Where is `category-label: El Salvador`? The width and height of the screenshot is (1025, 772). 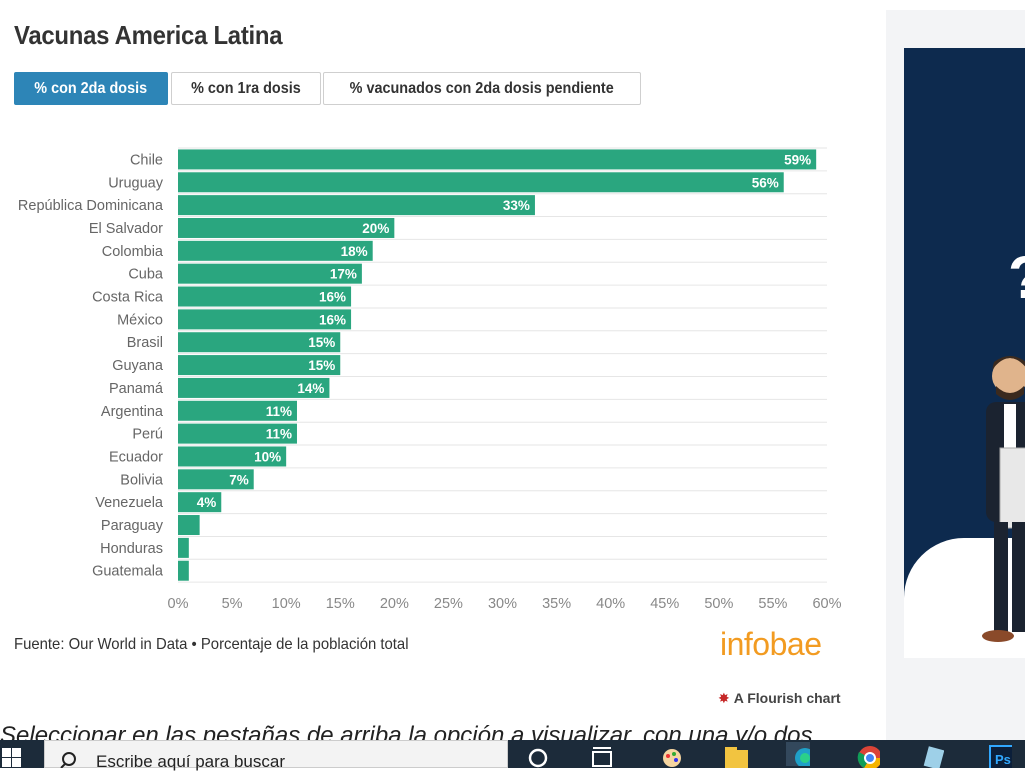 category-label: El Salvador is located at coordinates (126, 229).